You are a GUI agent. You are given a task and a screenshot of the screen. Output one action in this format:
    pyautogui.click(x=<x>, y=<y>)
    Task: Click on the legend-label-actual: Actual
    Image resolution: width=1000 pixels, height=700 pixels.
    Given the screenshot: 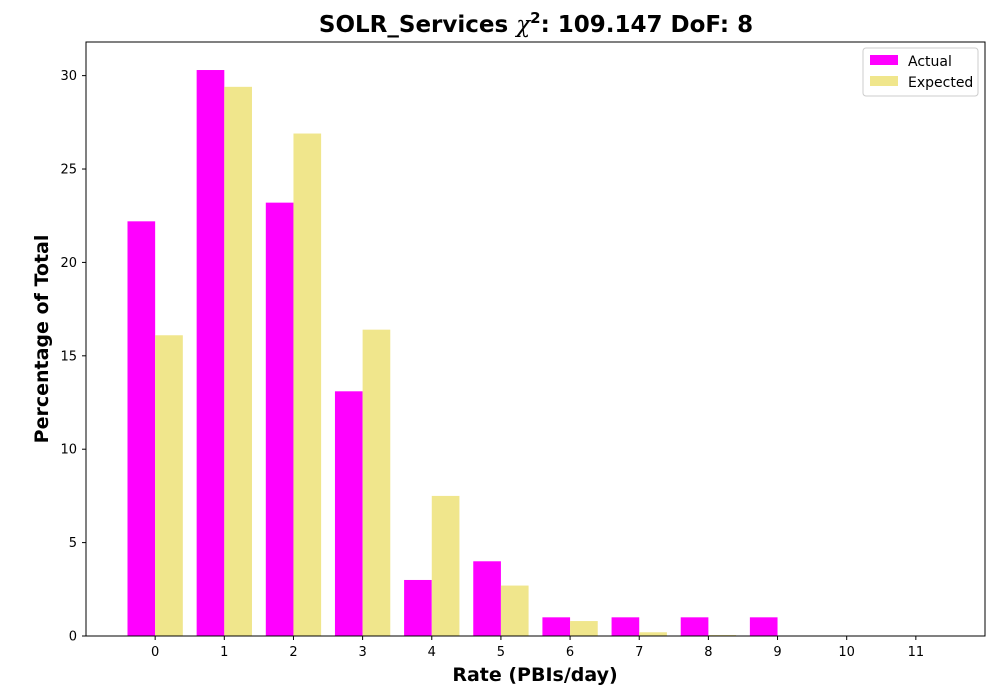 What is the action you would take?
    pyautogui.click(x=930, y=62)
    